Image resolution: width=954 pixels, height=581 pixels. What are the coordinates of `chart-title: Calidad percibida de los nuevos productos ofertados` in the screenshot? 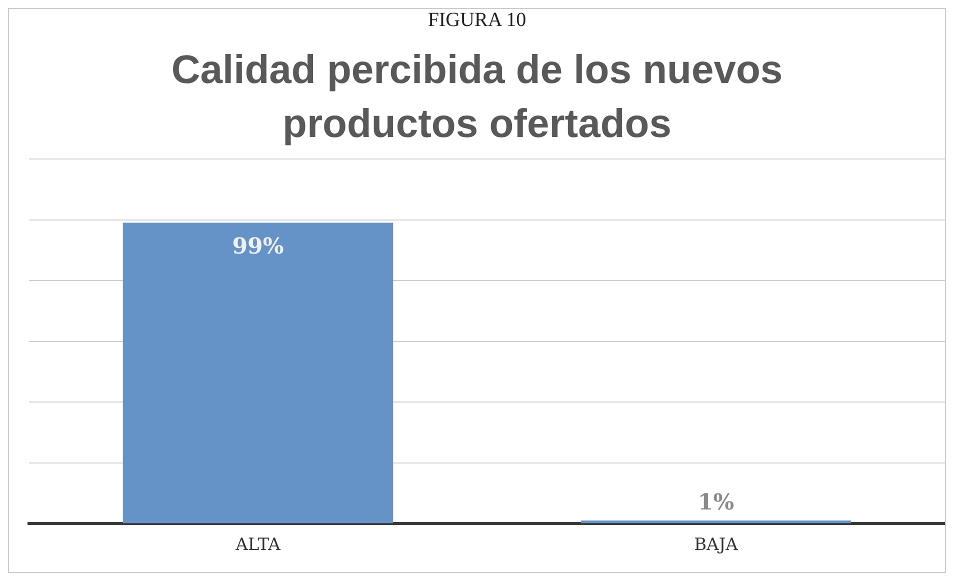 It's located at (477, 97).